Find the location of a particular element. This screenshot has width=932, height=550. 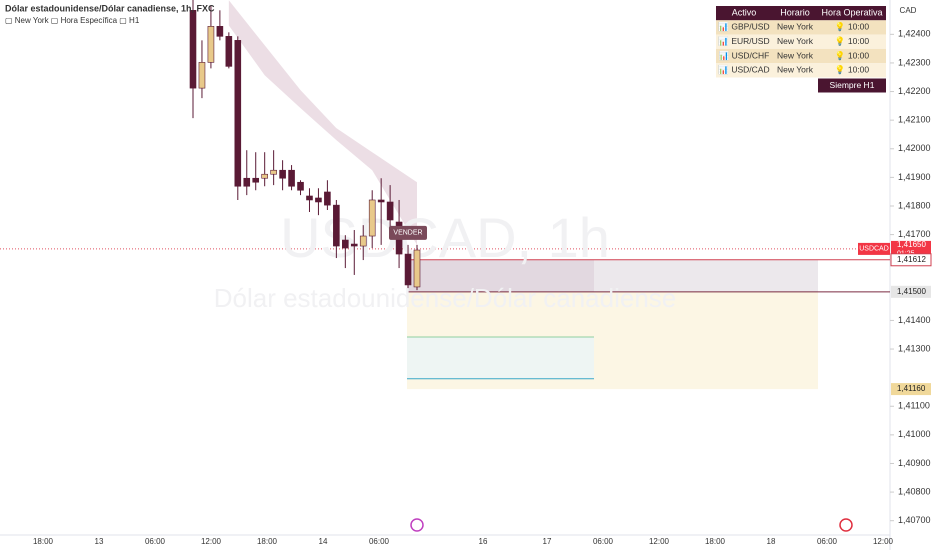

replay-icon is located at coordinates (417, 525).